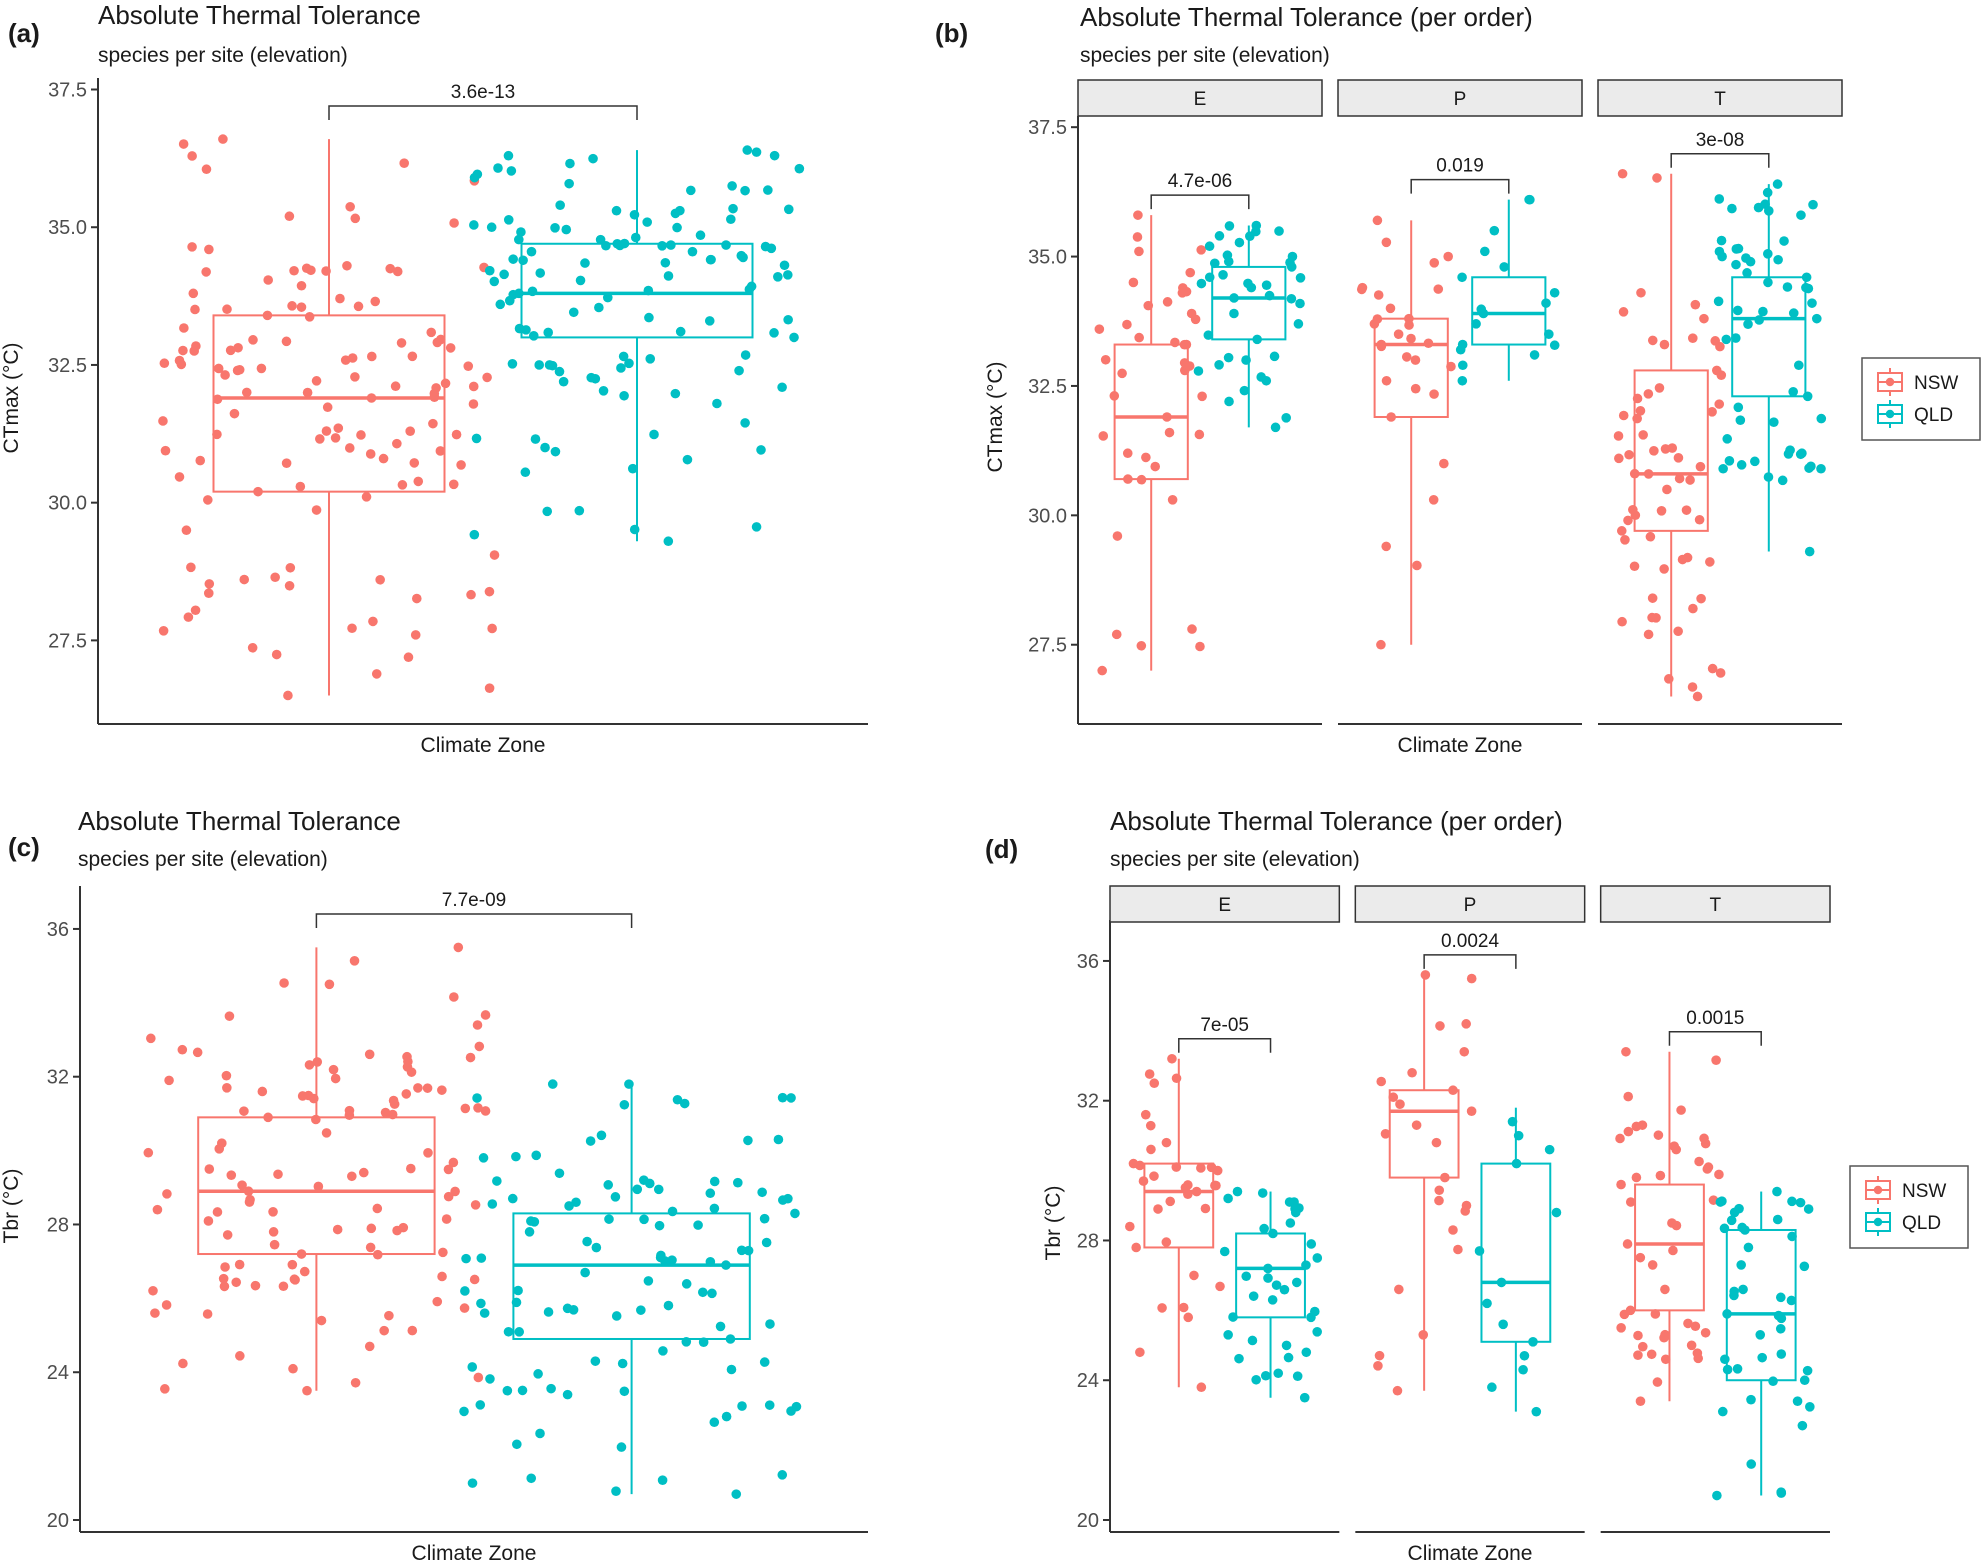 This screenshot has height=1561, width=1984. I want to click on panel-label: (a), so click(24, 33).